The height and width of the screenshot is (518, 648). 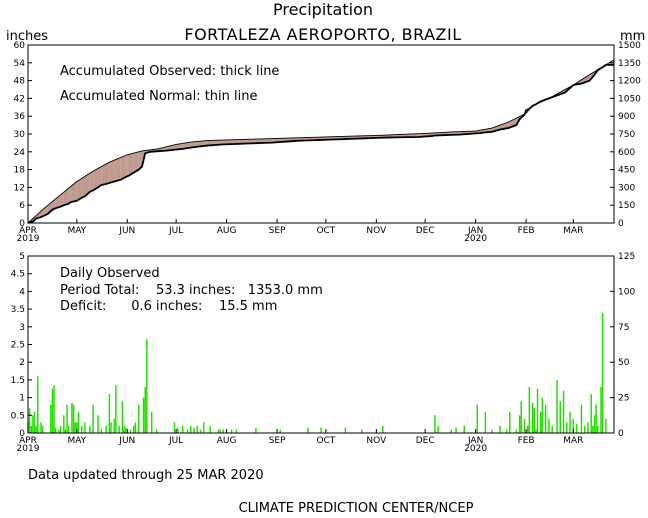 What do you see at coordinates (626, 153) in the screenshot?
I see `top-mm-tick-label: 600` at bounding box center [626, 153].